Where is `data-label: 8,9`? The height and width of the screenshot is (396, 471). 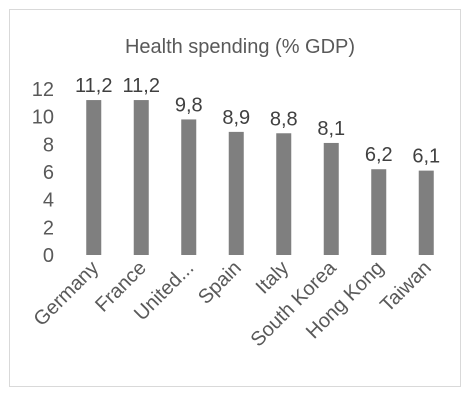 data-label: 8,9 is located at coordinates (236, 118).